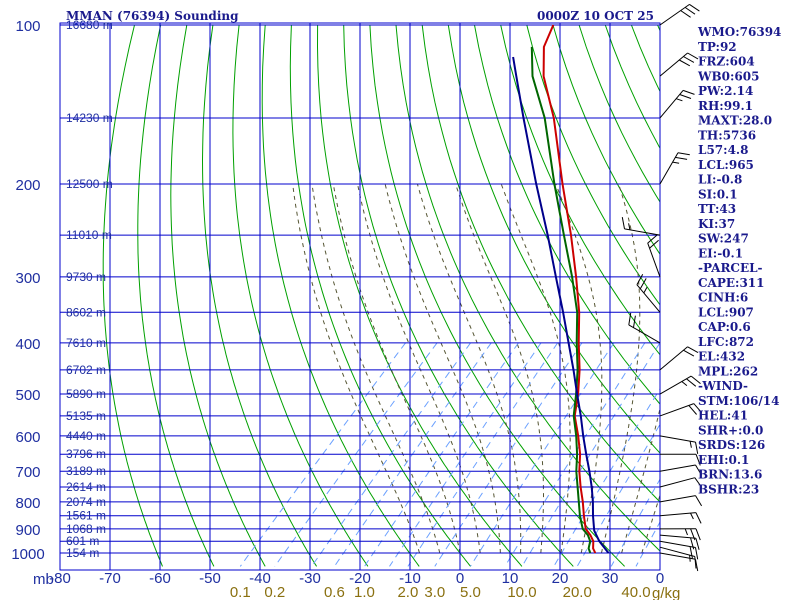 This screenshot has width=800, height=600. Describe the element at coordinates (407, 592) in the screenshot. I see `mixing-ratio-tick-label: 2.0` at that location.